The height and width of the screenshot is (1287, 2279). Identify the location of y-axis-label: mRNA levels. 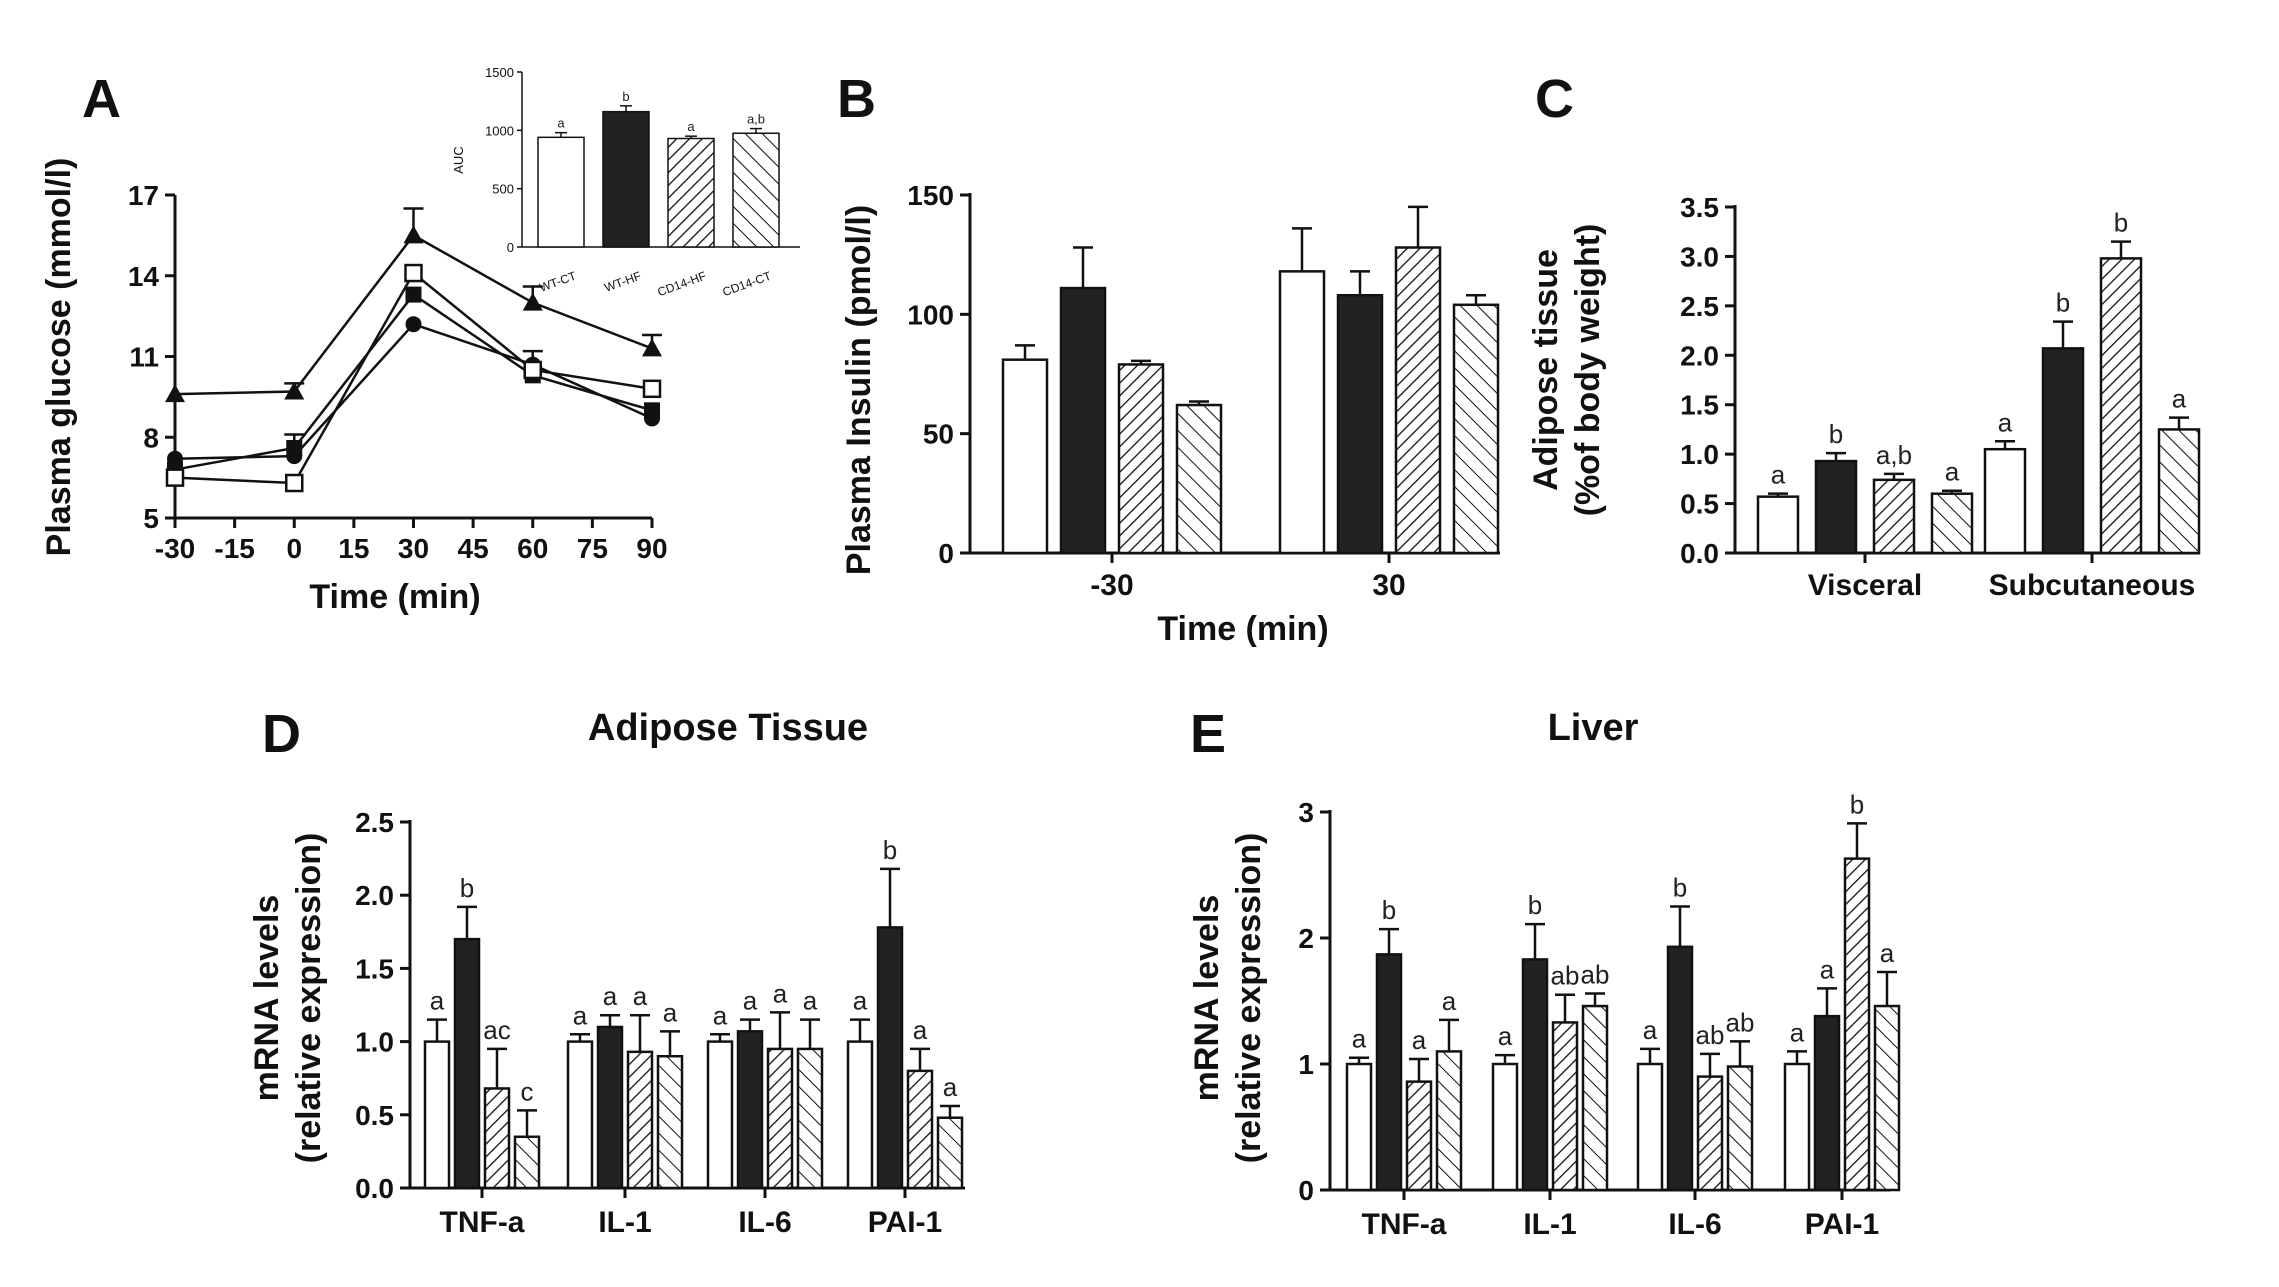
(267, 998).